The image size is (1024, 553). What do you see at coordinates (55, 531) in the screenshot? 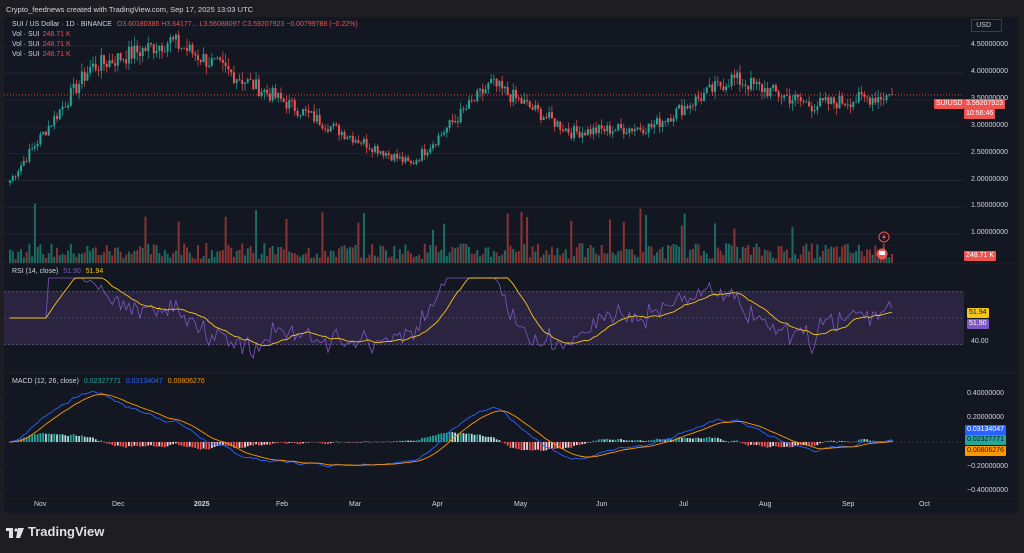
I see `tradingview-logo: TradingView` at bounding box center [55, 531].